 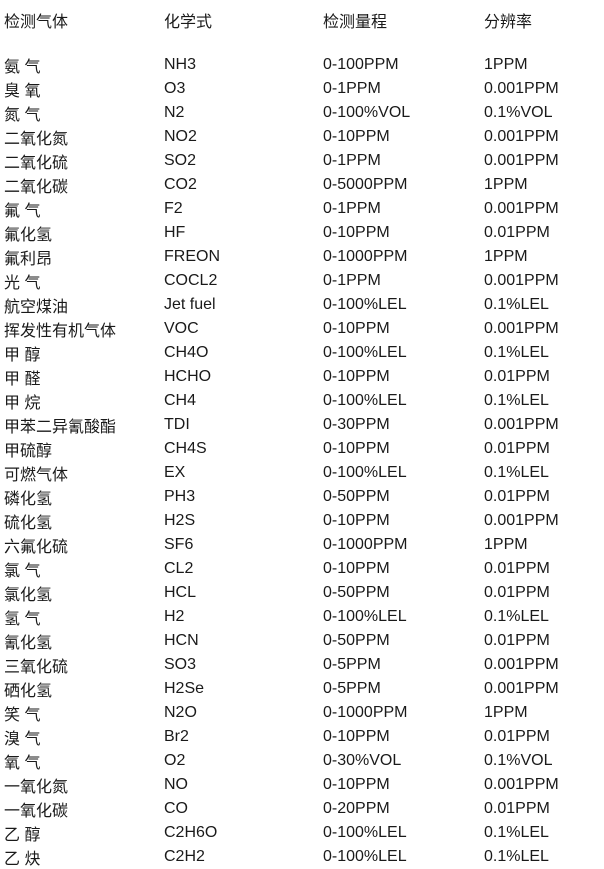 What do you see at coordinates (175, 761) in the screenshot?
I see `cell-chemical-formula: O2` at bounding box center [175, 761].